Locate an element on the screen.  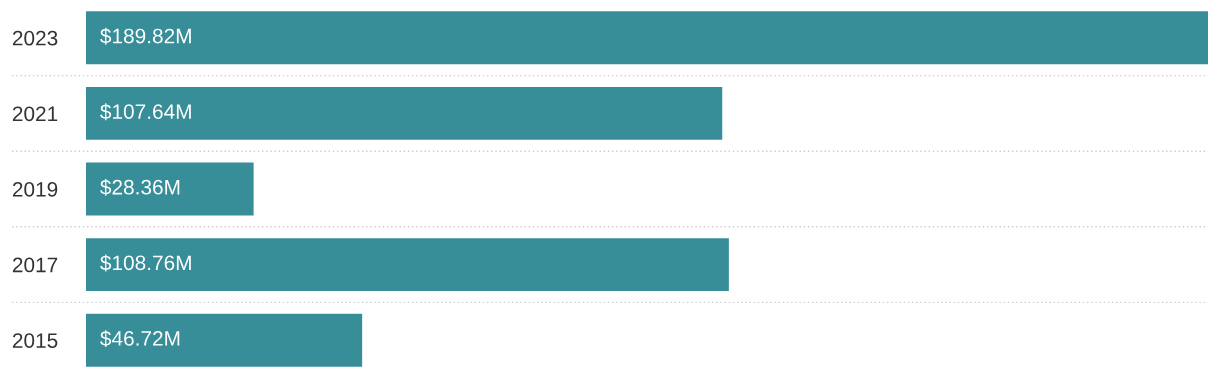
data-label: $189.82M is located at coordinates (145, 36).